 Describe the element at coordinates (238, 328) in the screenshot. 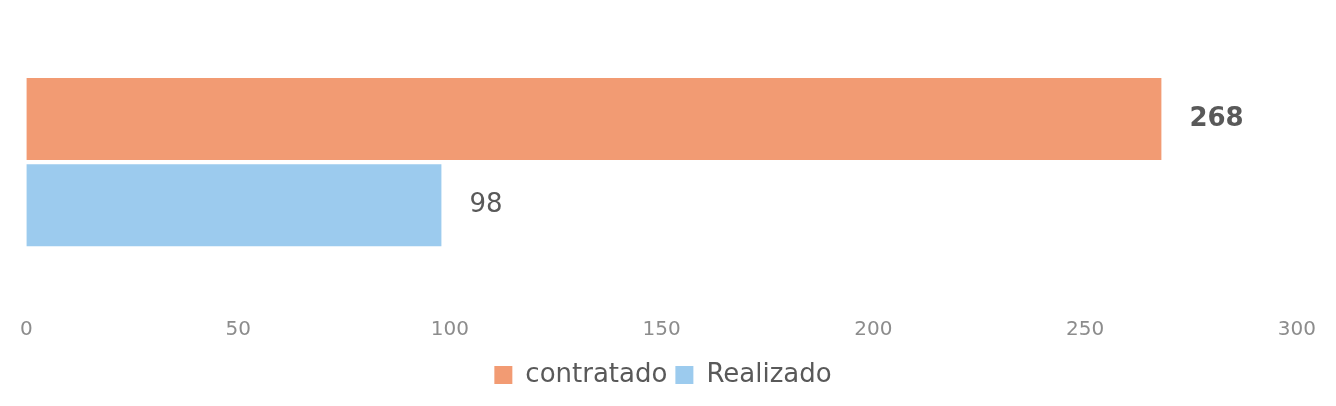

I see `x-tick-label: 50` at that location.